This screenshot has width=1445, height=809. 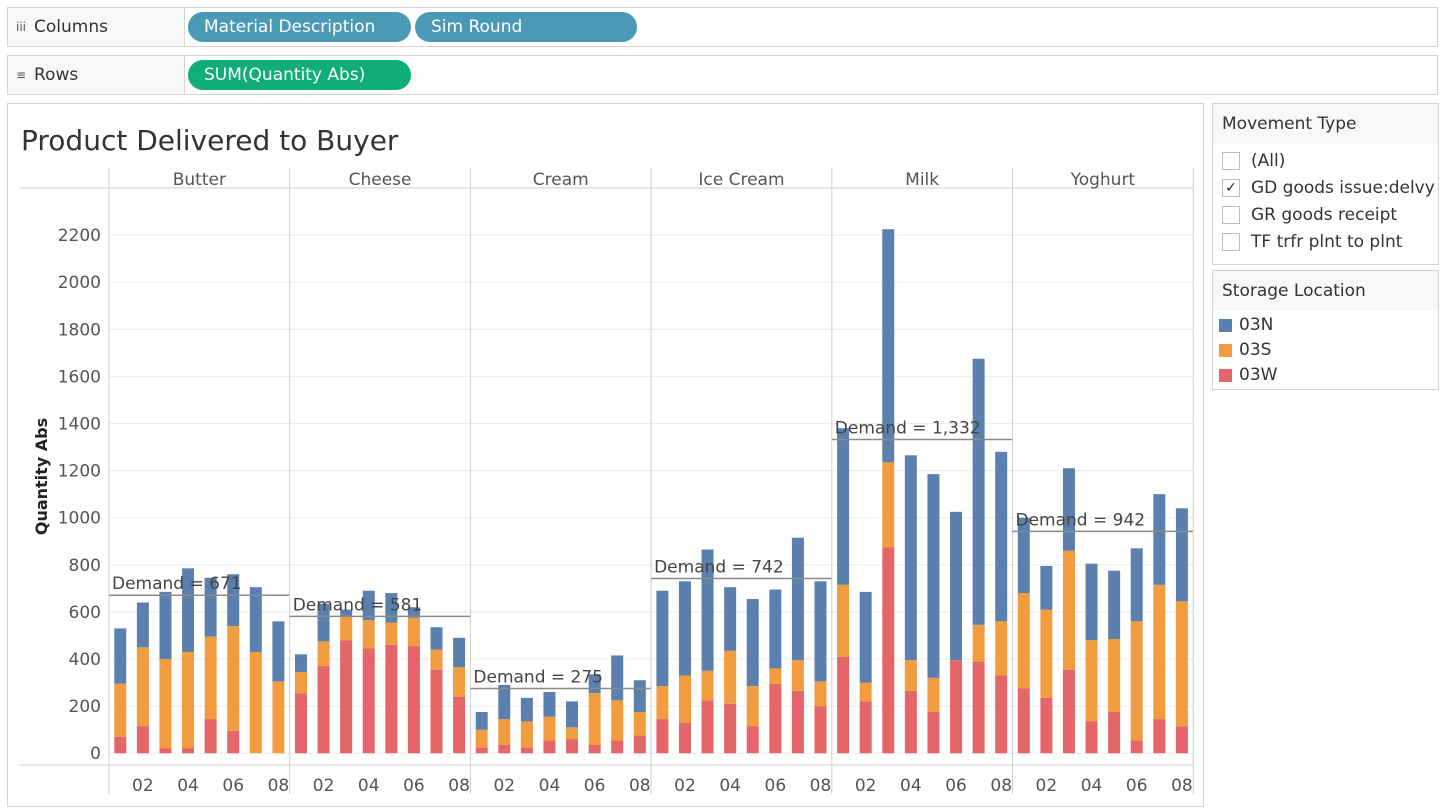 What do you see at coordinates (1325, 215) in the screenshot?
I see `filter-item: GR goods receipt` at bounding box center [1325, 215].